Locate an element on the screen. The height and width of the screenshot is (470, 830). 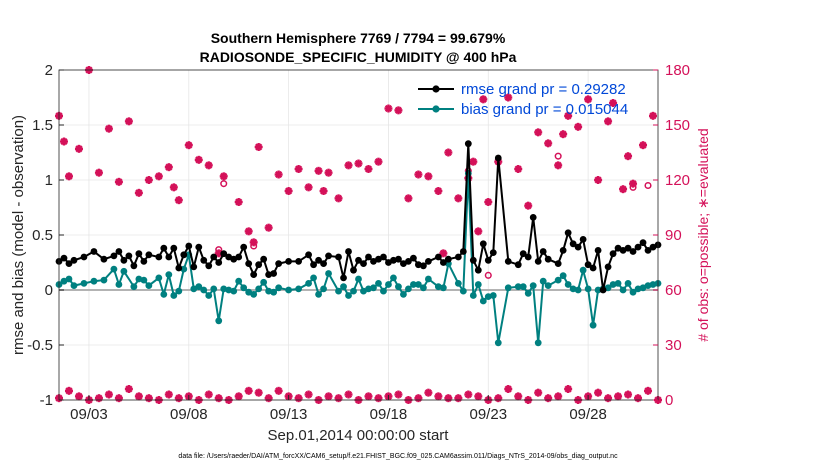
y-axis-right-label: # of obs: o=possible; ∗=evaluated is located at coordinates (703, 234).